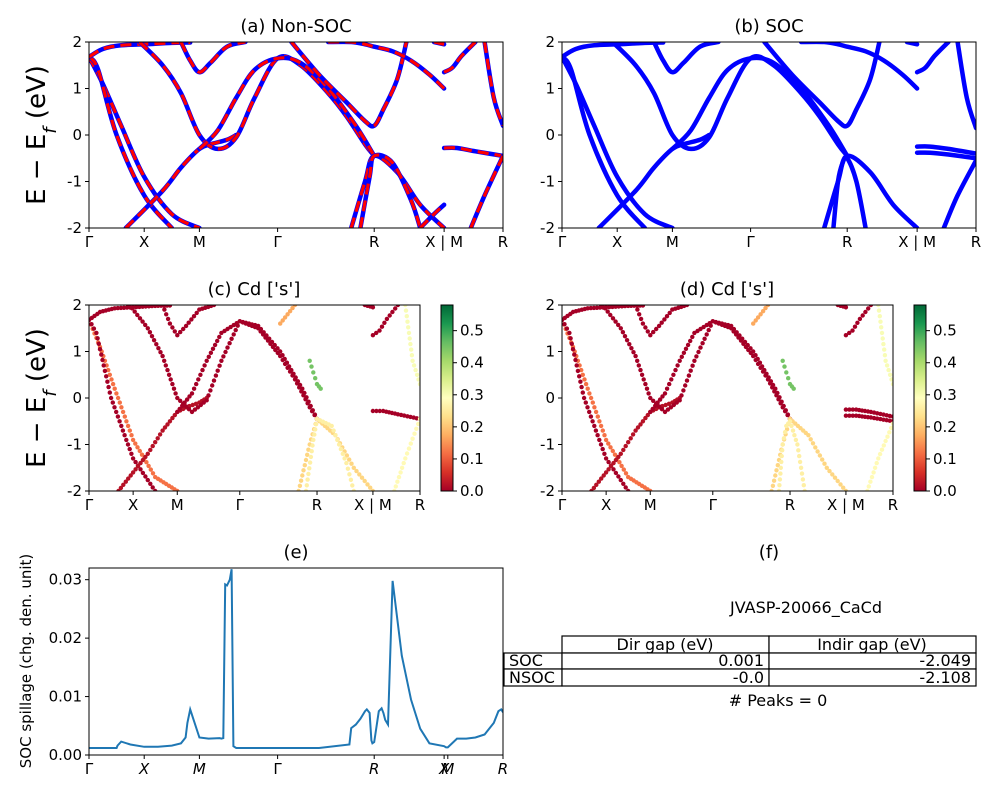 This screenshot has width=1000, height=800. I want to click on soc-dir-gap: 0.001, so click(741, 660).